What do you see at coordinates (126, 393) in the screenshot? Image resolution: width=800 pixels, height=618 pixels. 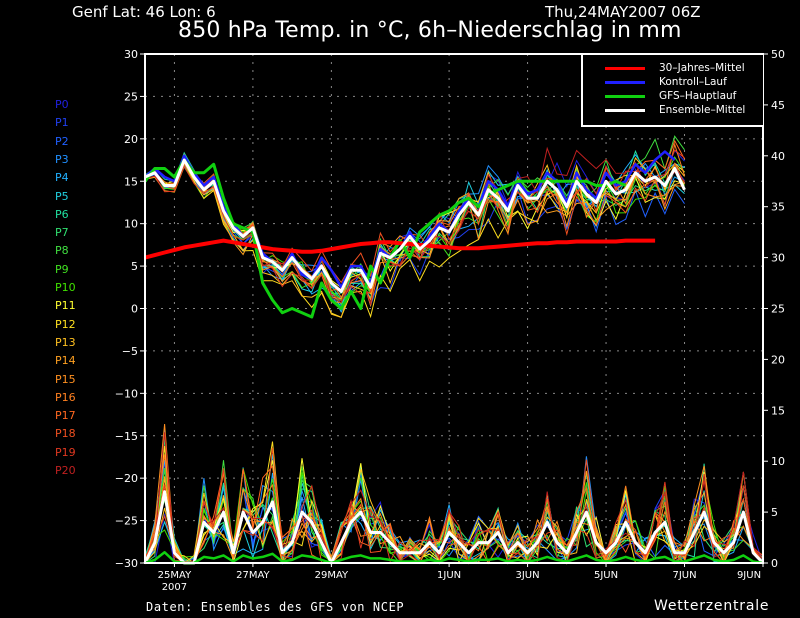 I see `left-axis-tick-label: −10` at bounding box center [126, 393].